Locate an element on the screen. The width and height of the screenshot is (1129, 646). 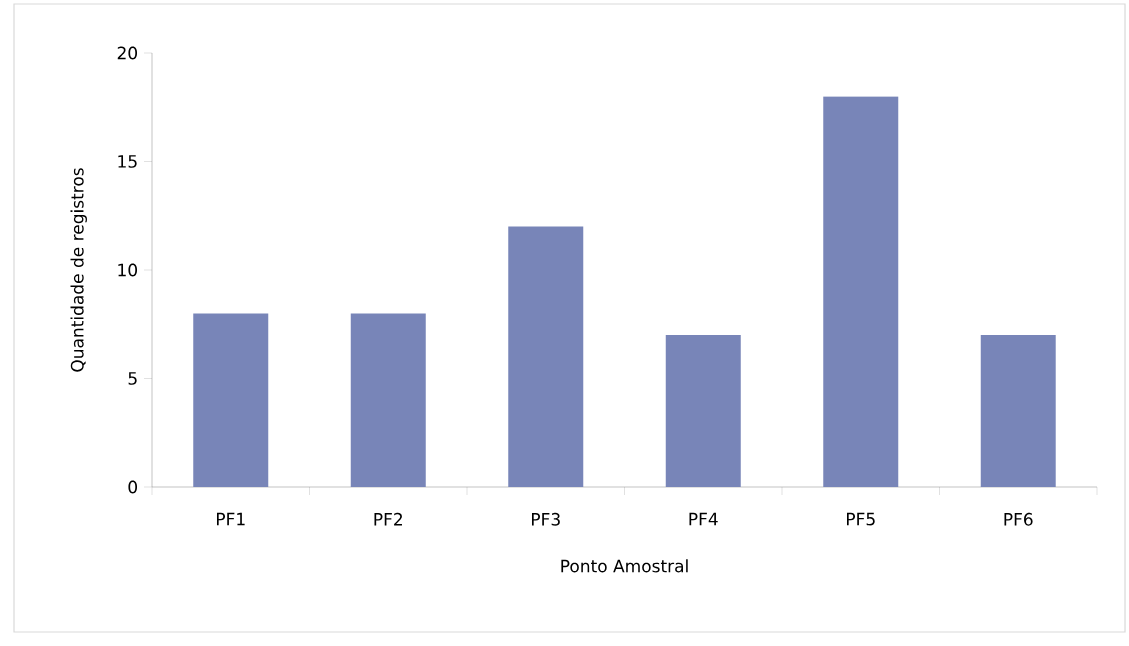
x-tick-label: PF1 is located at coordinates (230, 519).